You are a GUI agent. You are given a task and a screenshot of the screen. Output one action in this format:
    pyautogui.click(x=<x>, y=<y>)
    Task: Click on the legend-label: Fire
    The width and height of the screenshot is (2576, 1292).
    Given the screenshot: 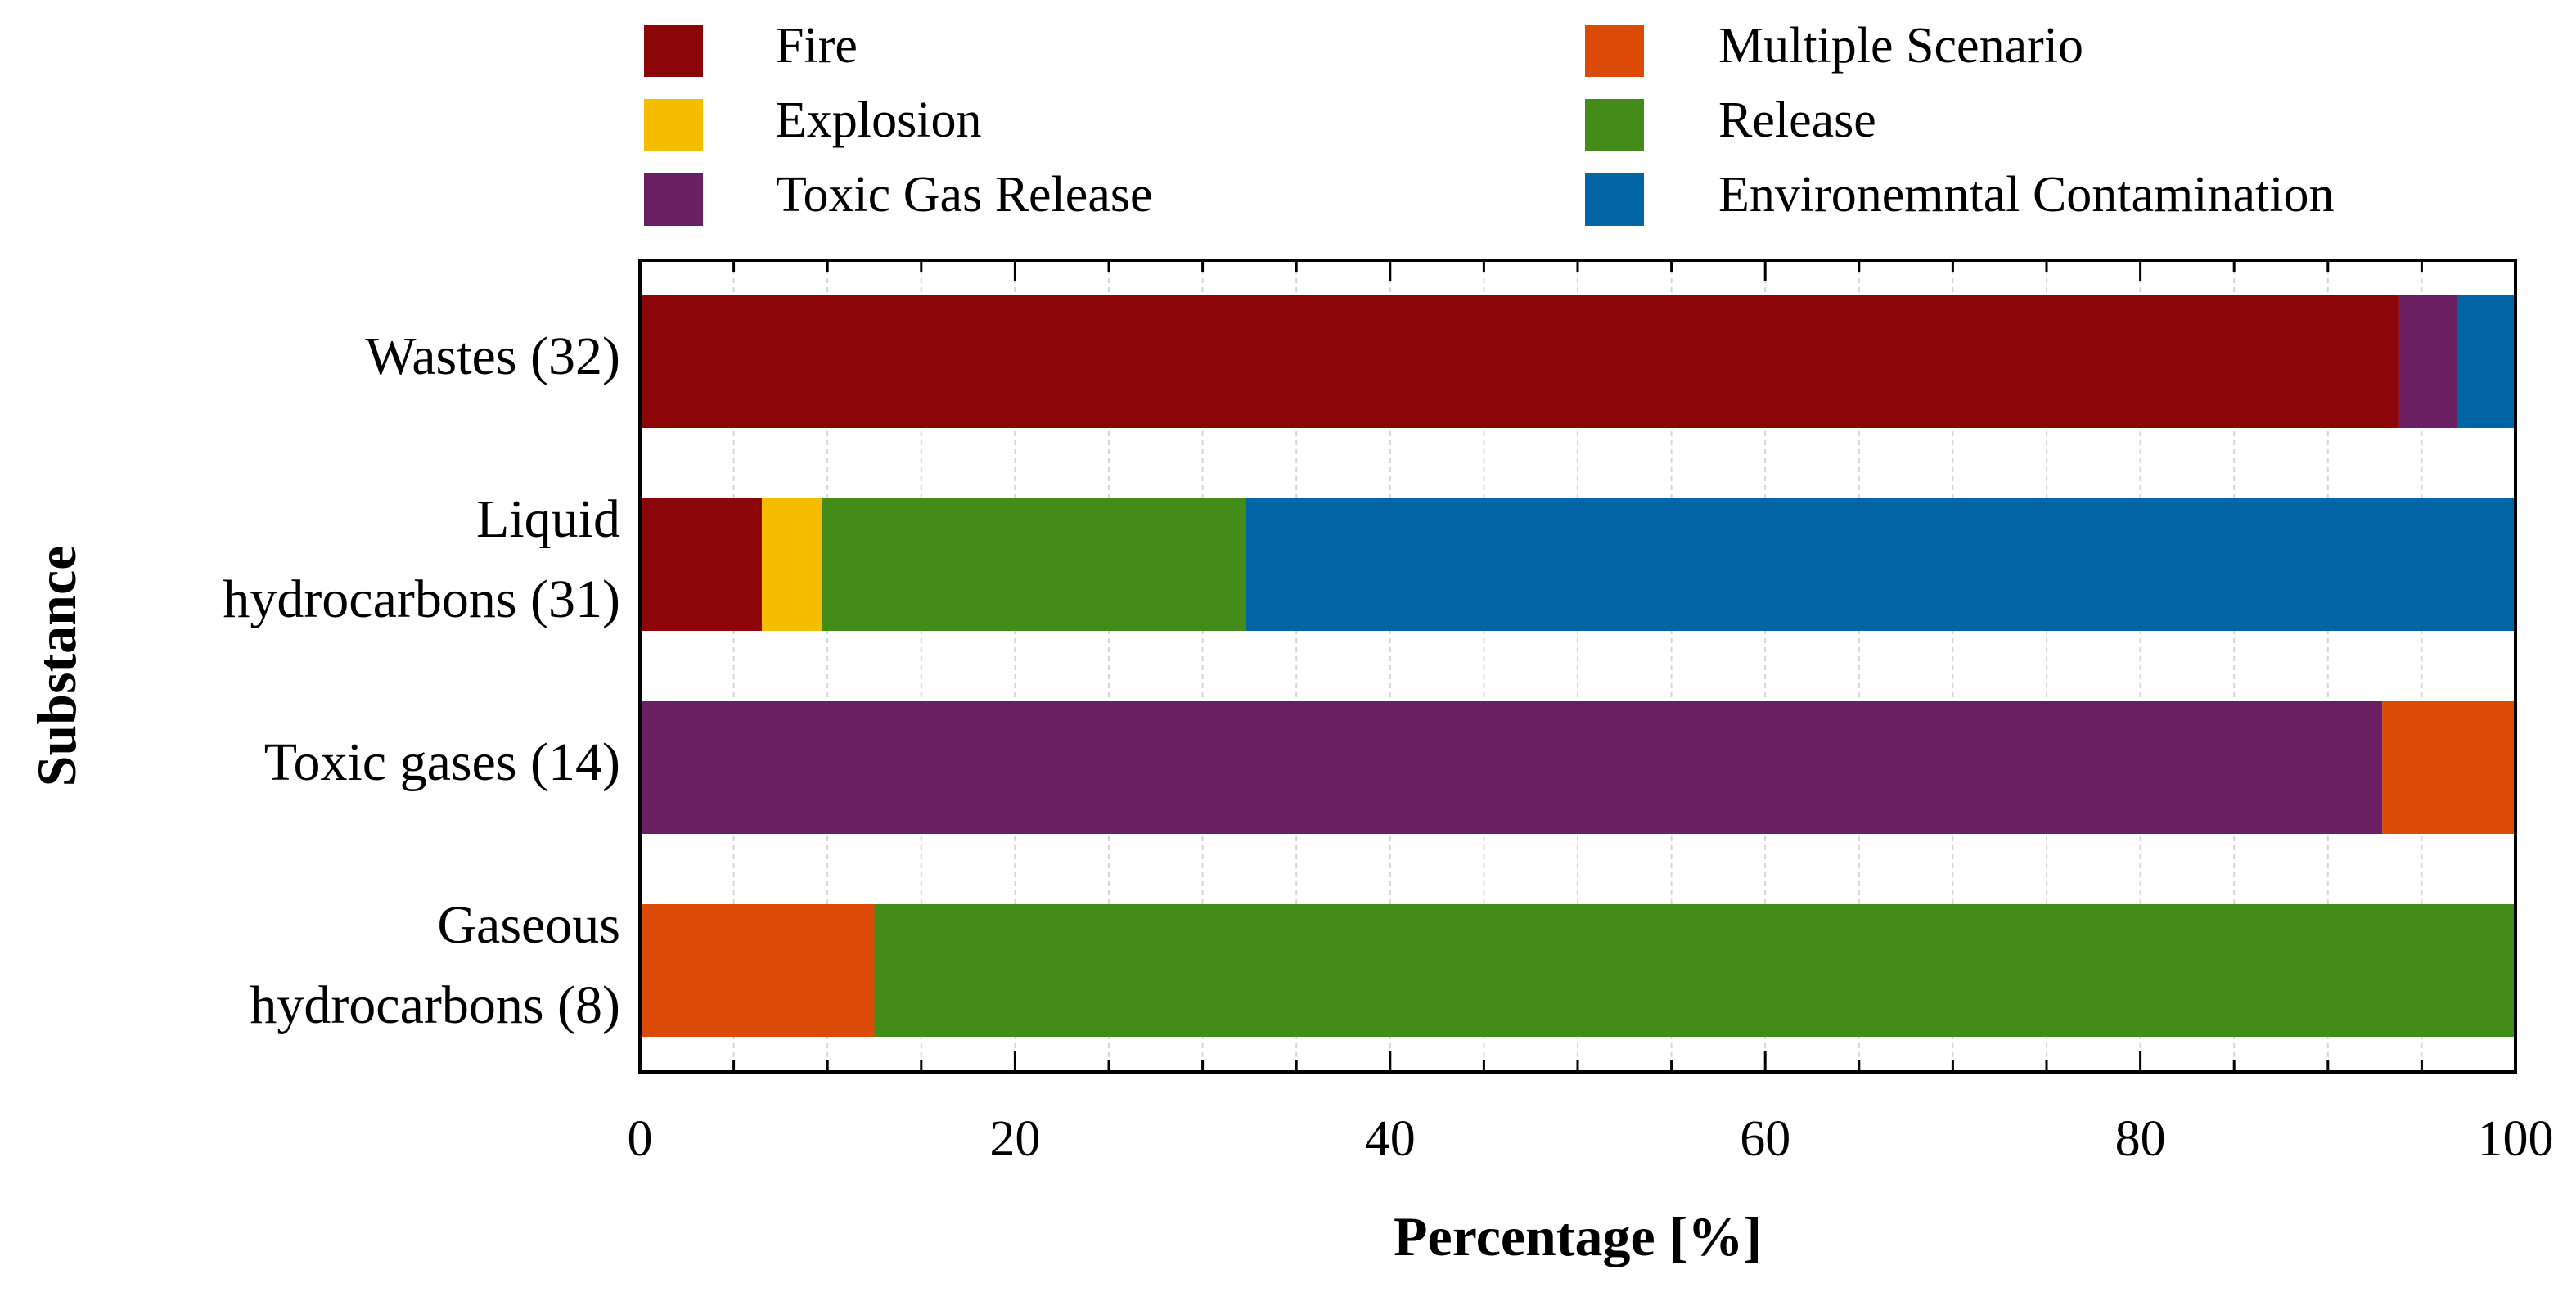 What is the action you would take?
    pyautogui.click(x=817, y=46)
    